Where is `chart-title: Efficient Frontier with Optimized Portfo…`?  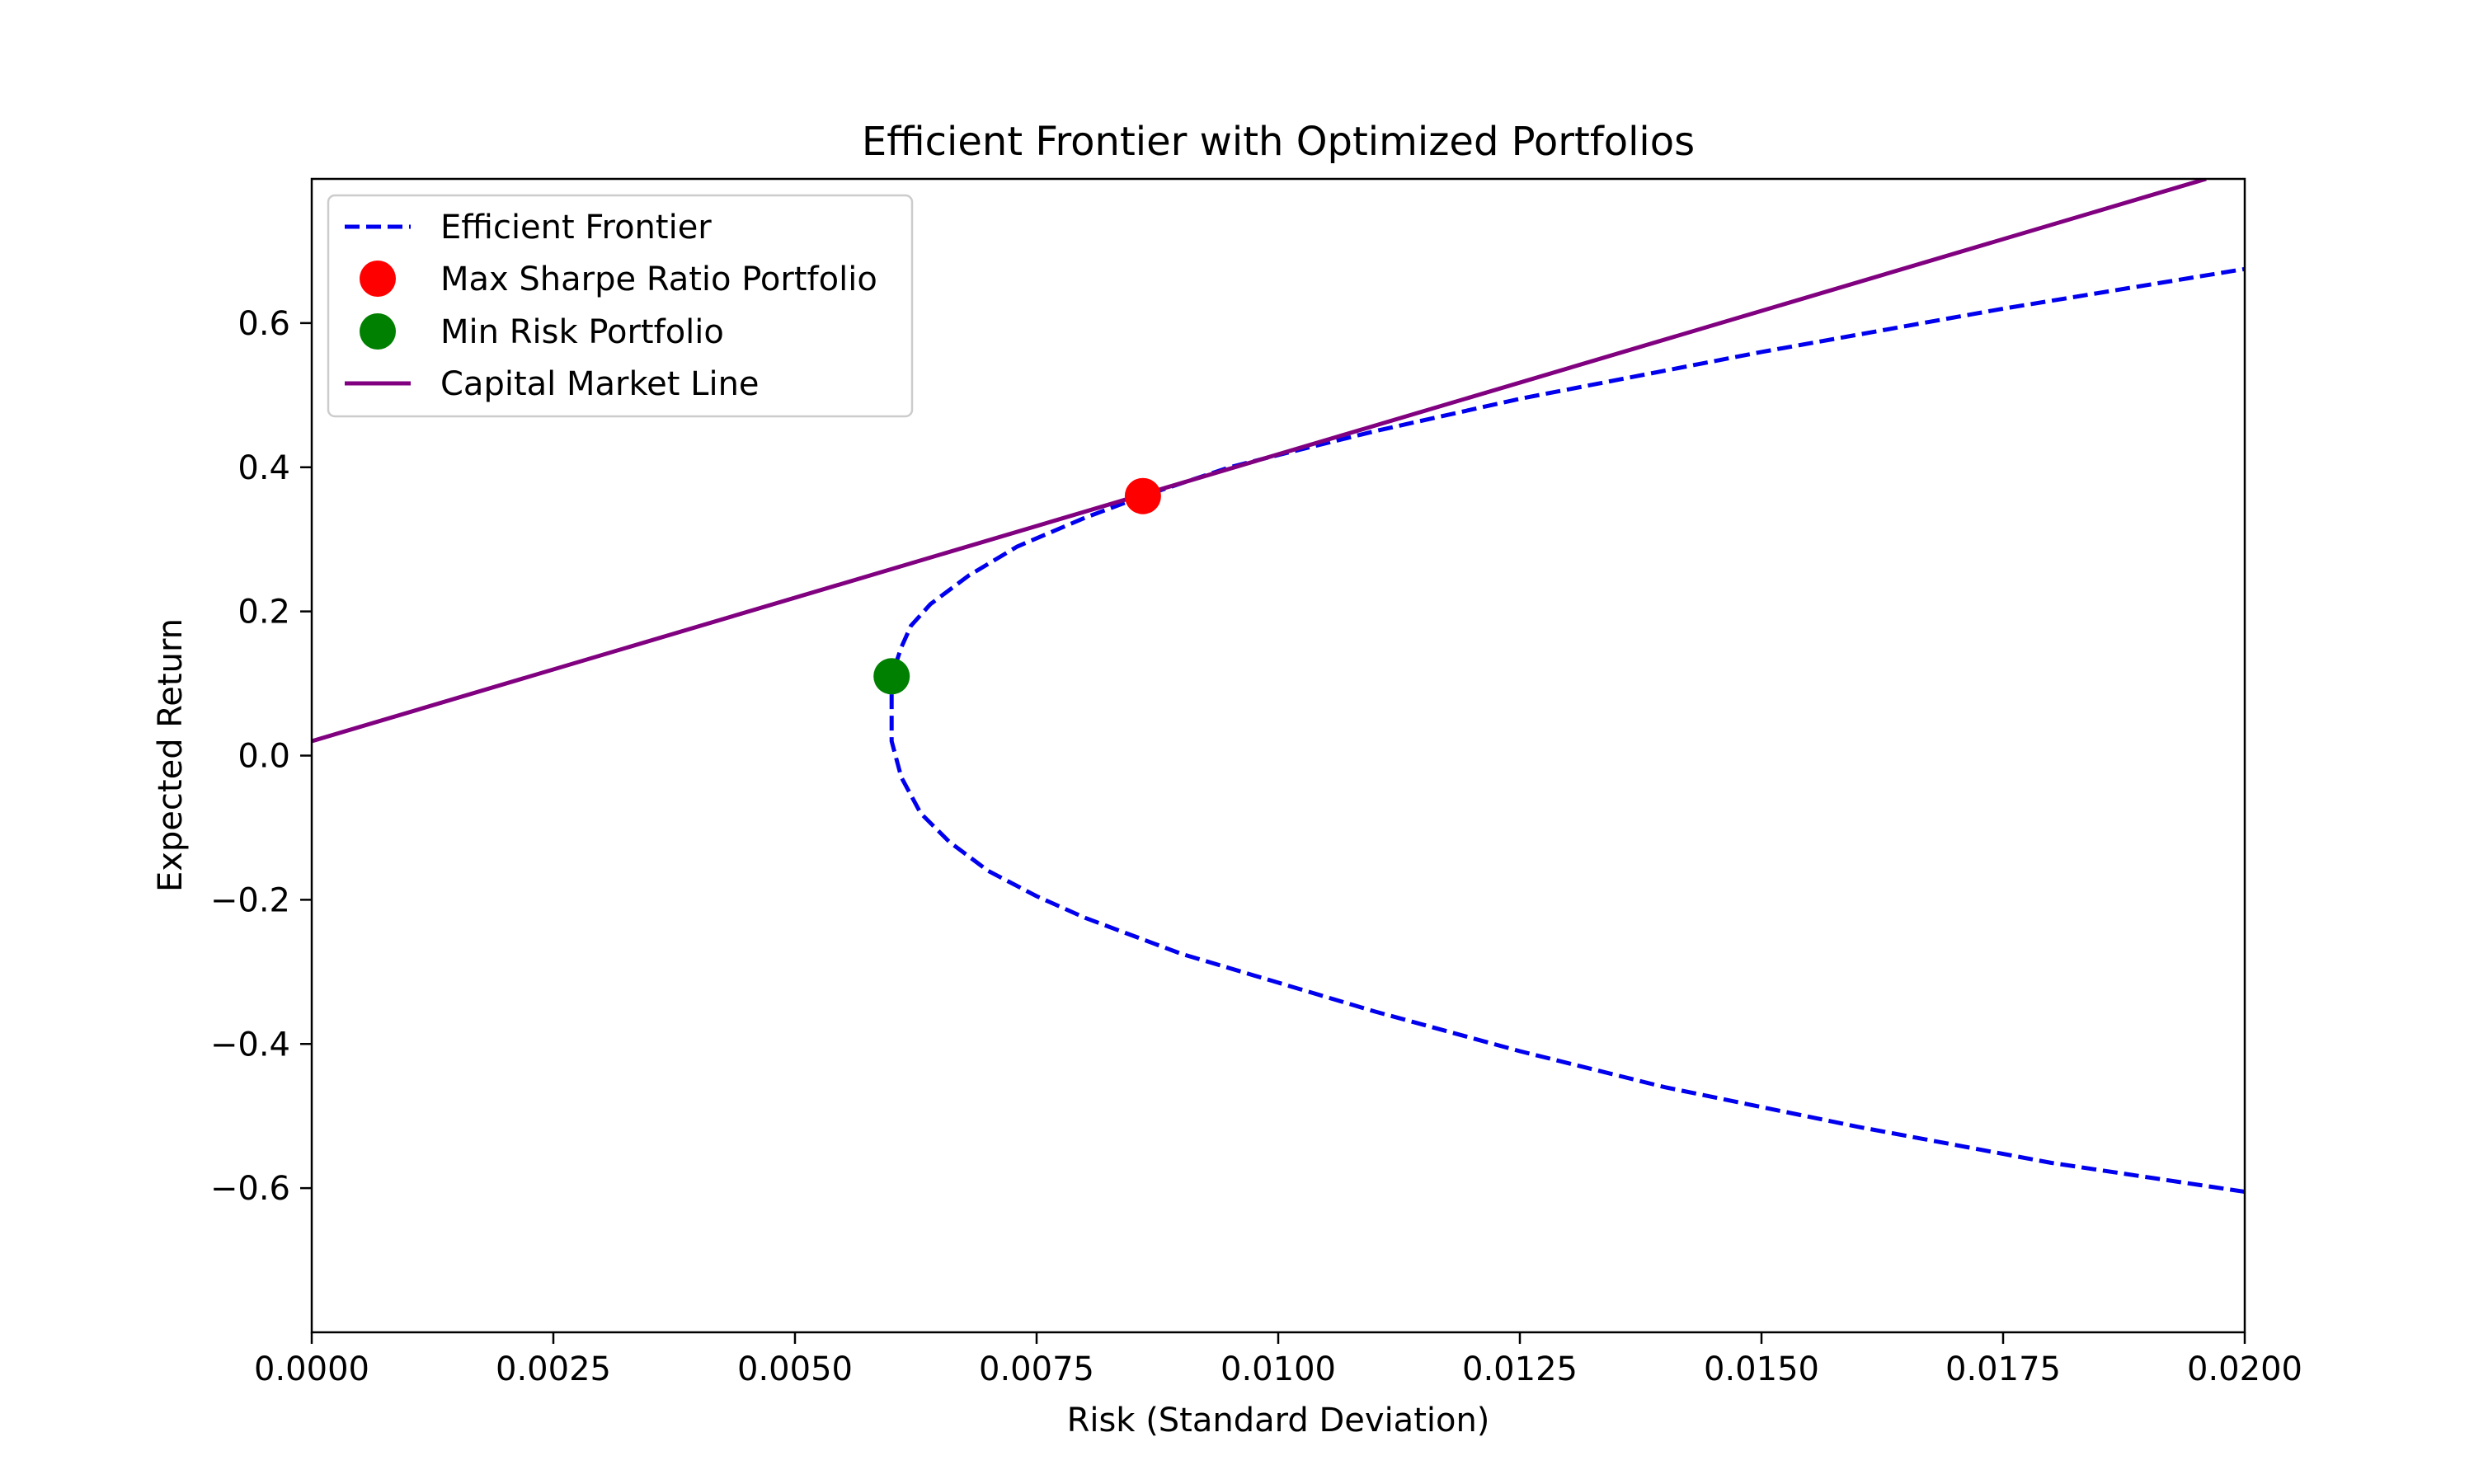
chart-title: Efficient Frontier with Optimized Portfo… is located at coordinates (1278, 142).